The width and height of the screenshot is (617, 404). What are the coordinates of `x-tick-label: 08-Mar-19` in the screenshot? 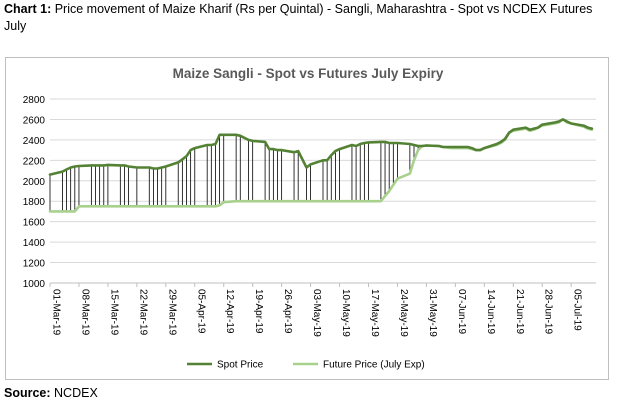 It's located at (84, 312).